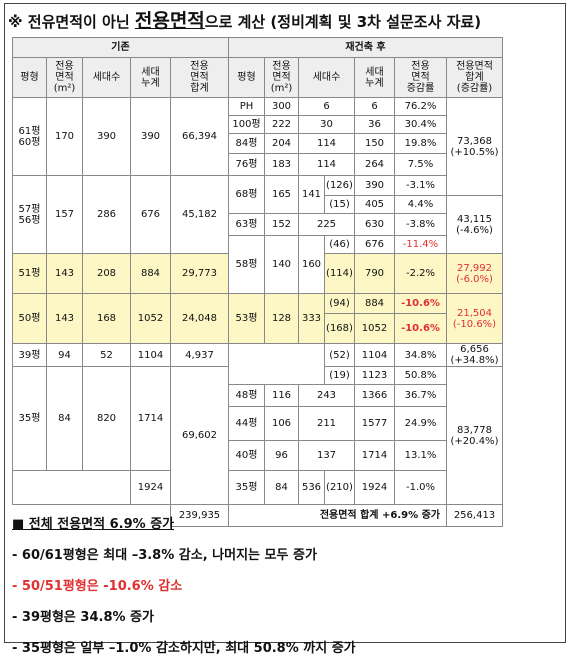  Describe the element at coordinates (374, 273) in the screenshot. I see `table-cell: 790` at that location.